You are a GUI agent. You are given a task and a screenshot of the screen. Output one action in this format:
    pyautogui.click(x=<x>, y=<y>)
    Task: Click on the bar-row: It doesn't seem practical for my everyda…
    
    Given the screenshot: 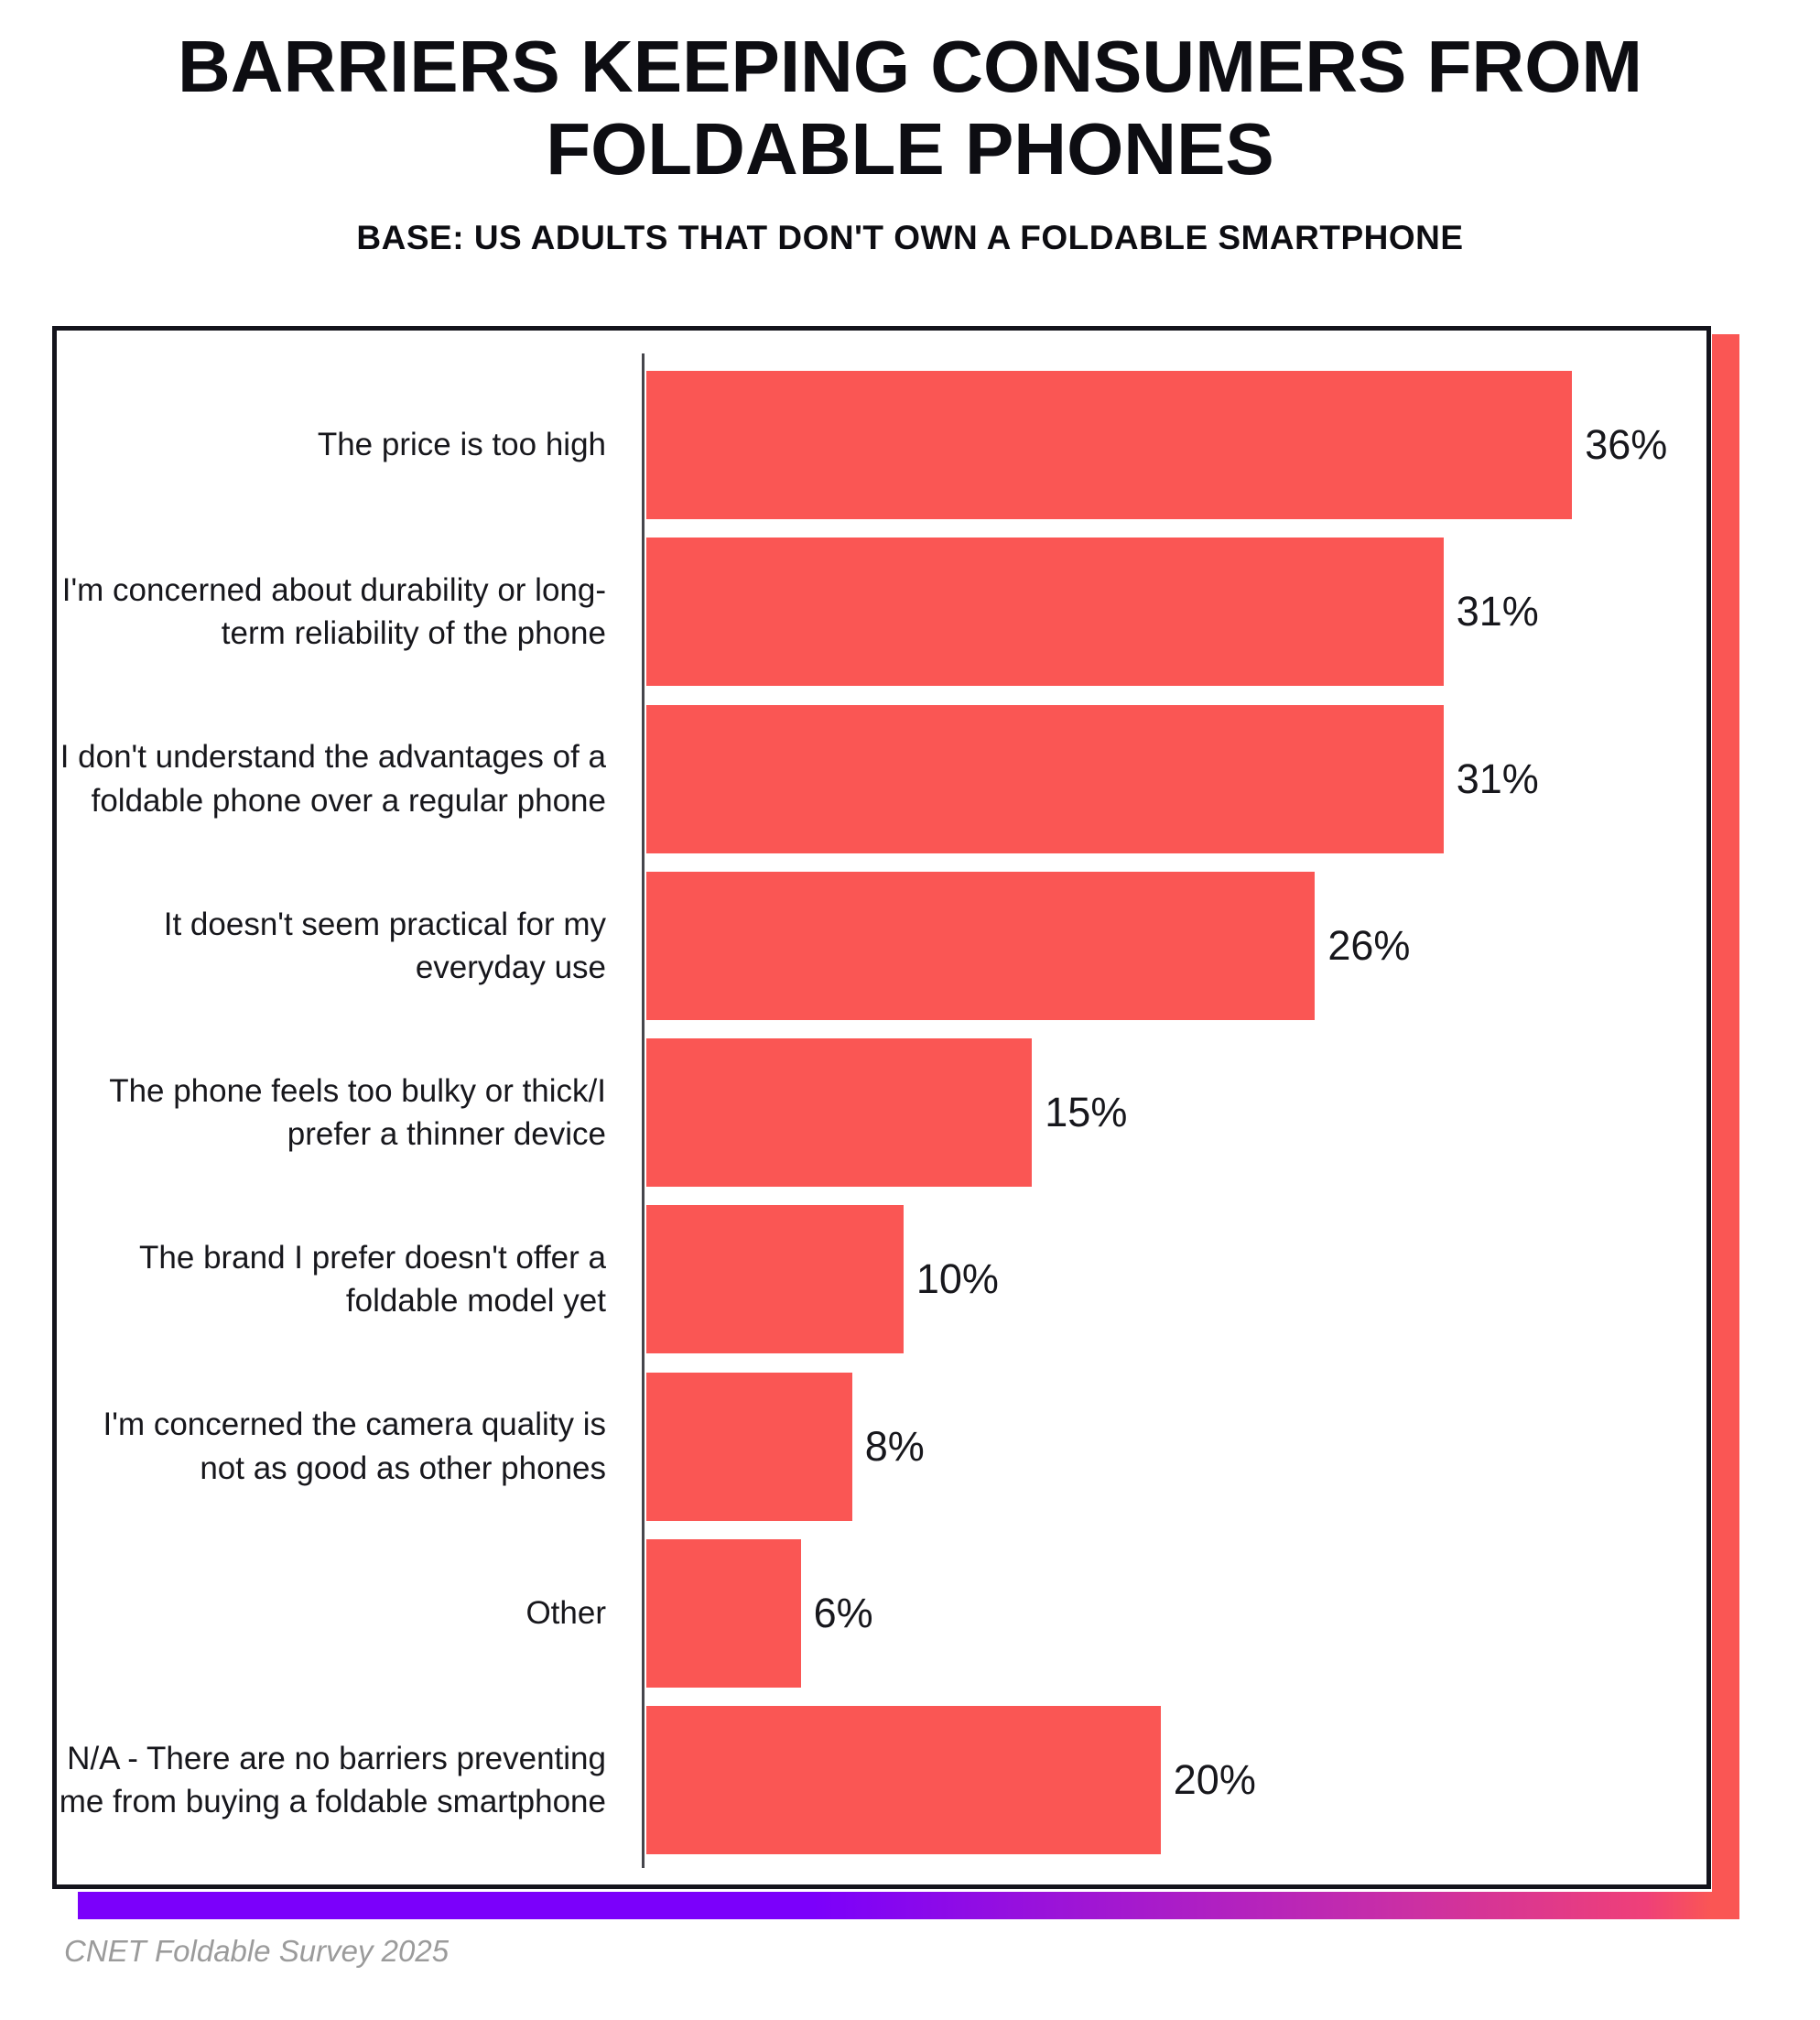 What is the action you would take?
    pyautogui.click(x=876, y=946)
    